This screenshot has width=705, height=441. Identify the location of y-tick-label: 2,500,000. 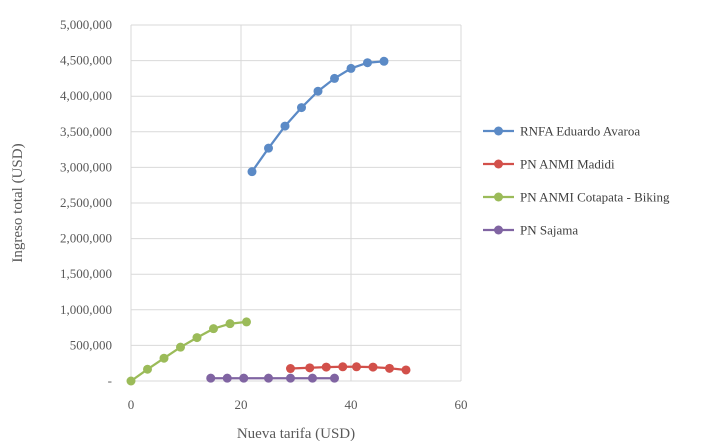
(86, 202).